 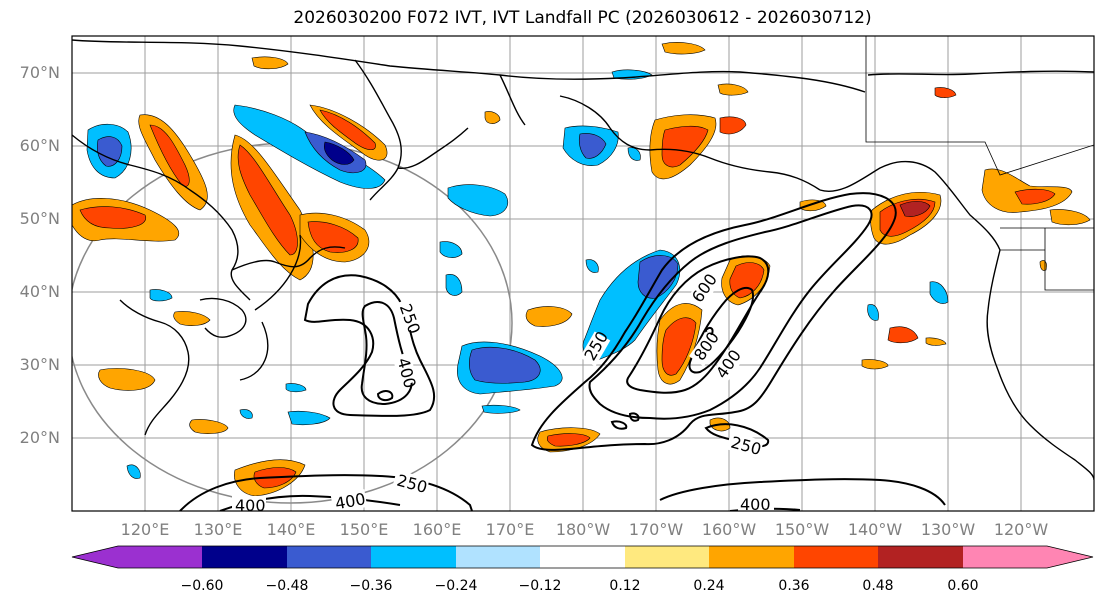 I want to click on contour-label-250-d: 250, so click(x=412, y=484).